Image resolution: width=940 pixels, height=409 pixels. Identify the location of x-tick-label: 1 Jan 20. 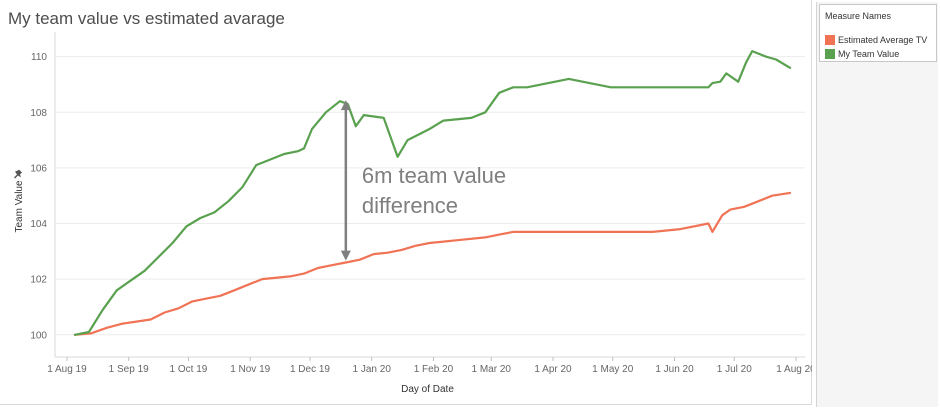
(372, 369).